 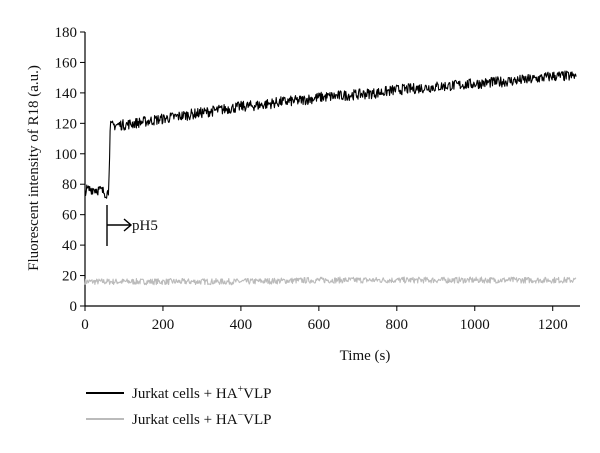 I want to click on legend-label-ha-minus: Jurkat cells + HA−VLP, so click(x=202, y=418).